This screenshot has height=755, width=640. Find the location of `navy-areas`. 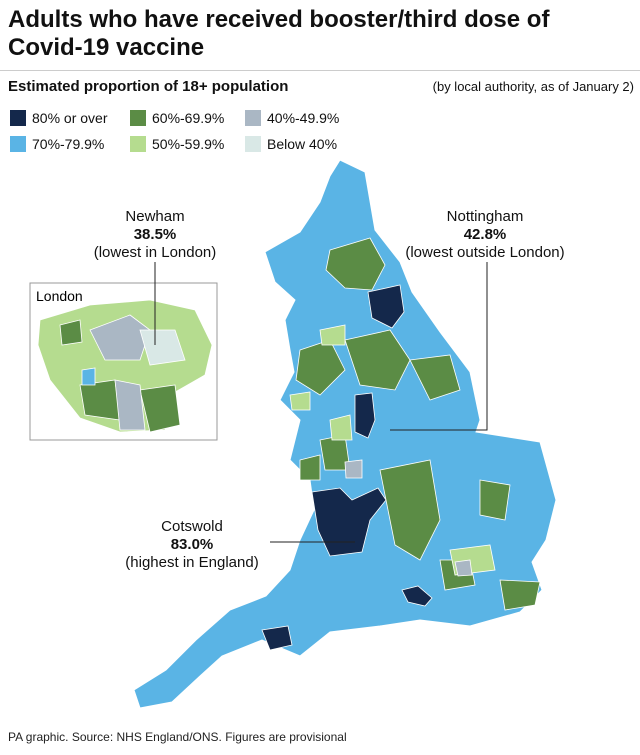

navy-areas is located at coordinates (347, 467).